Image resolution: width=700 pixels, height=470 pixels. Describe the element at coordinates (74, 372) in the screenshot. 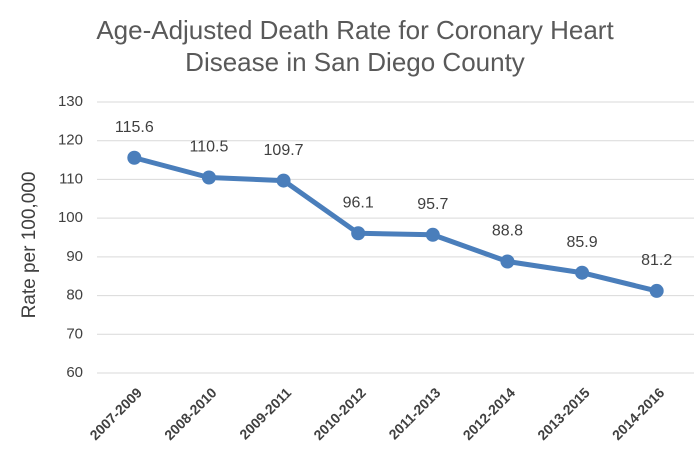

I see `y-tick-label: 60` at that location.